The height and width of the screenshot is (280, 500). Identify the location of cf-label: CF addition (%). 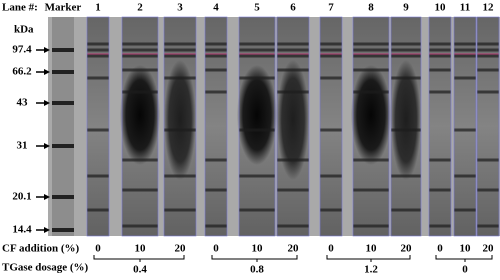
(41, 249).